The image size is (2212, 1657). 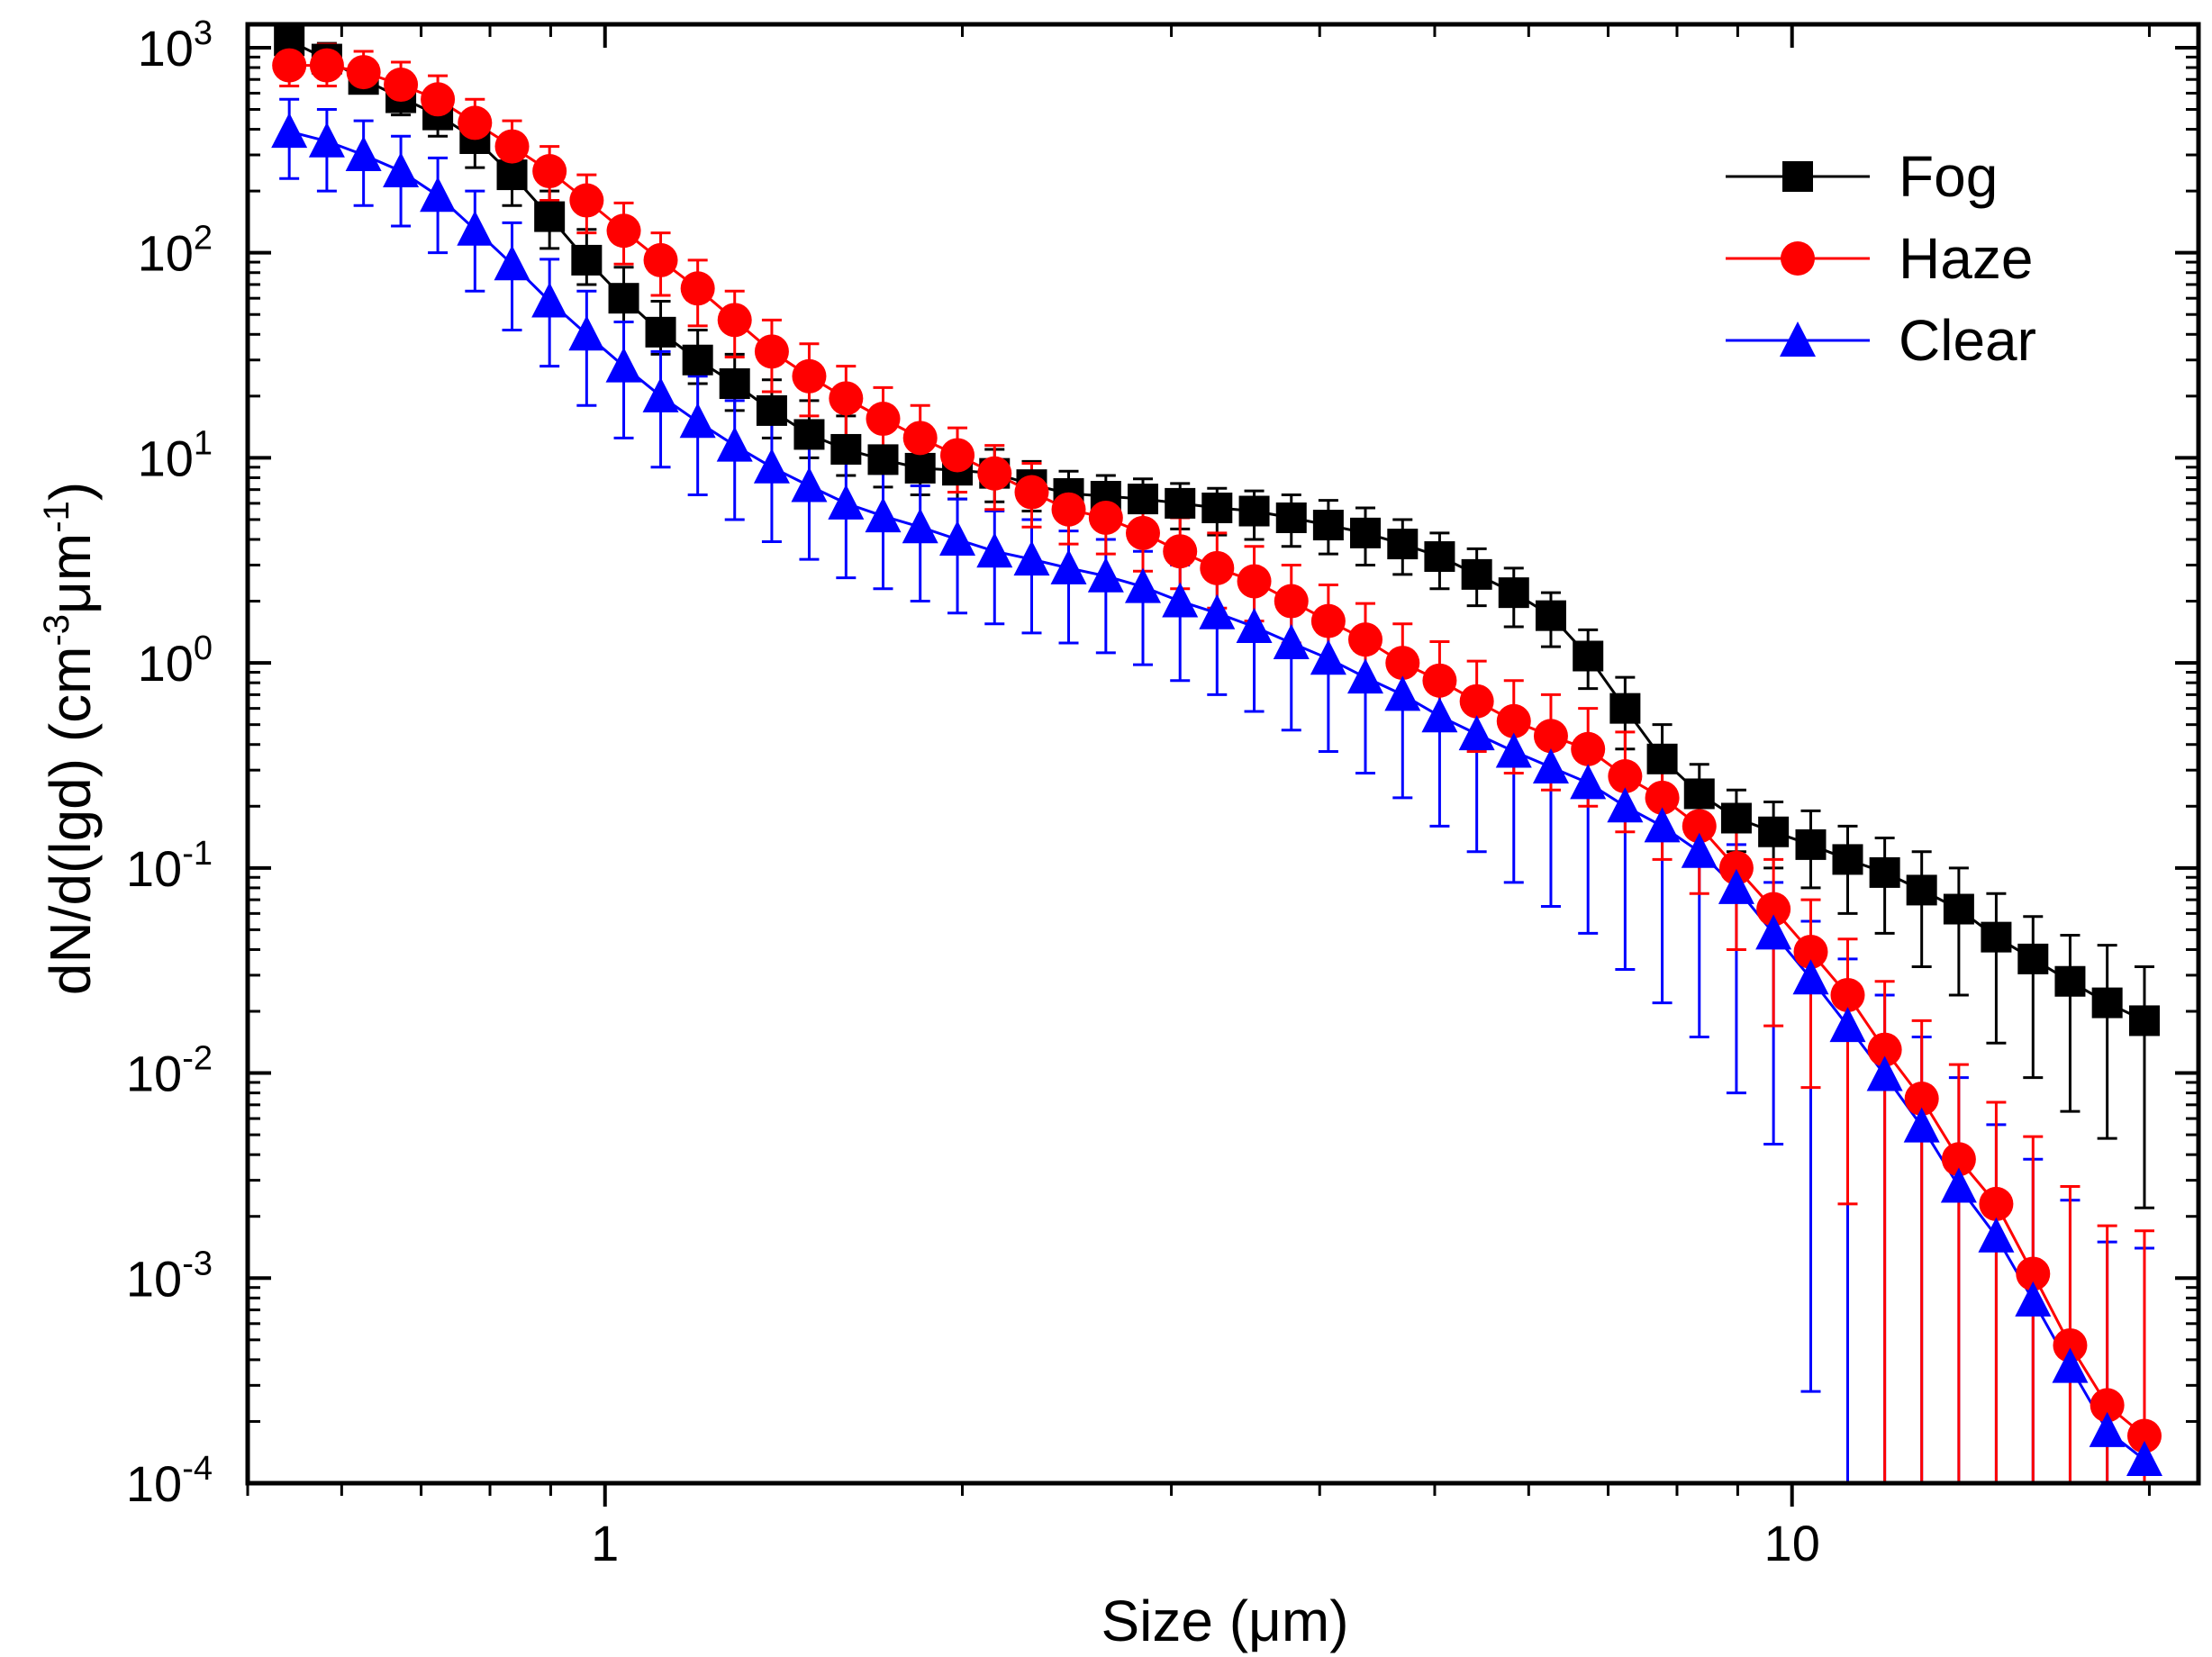 What do you see at coordinates (1862, 176) in the screenshot?
I see `legend-item-fog: Fog` at bounding box center [1862, 176].